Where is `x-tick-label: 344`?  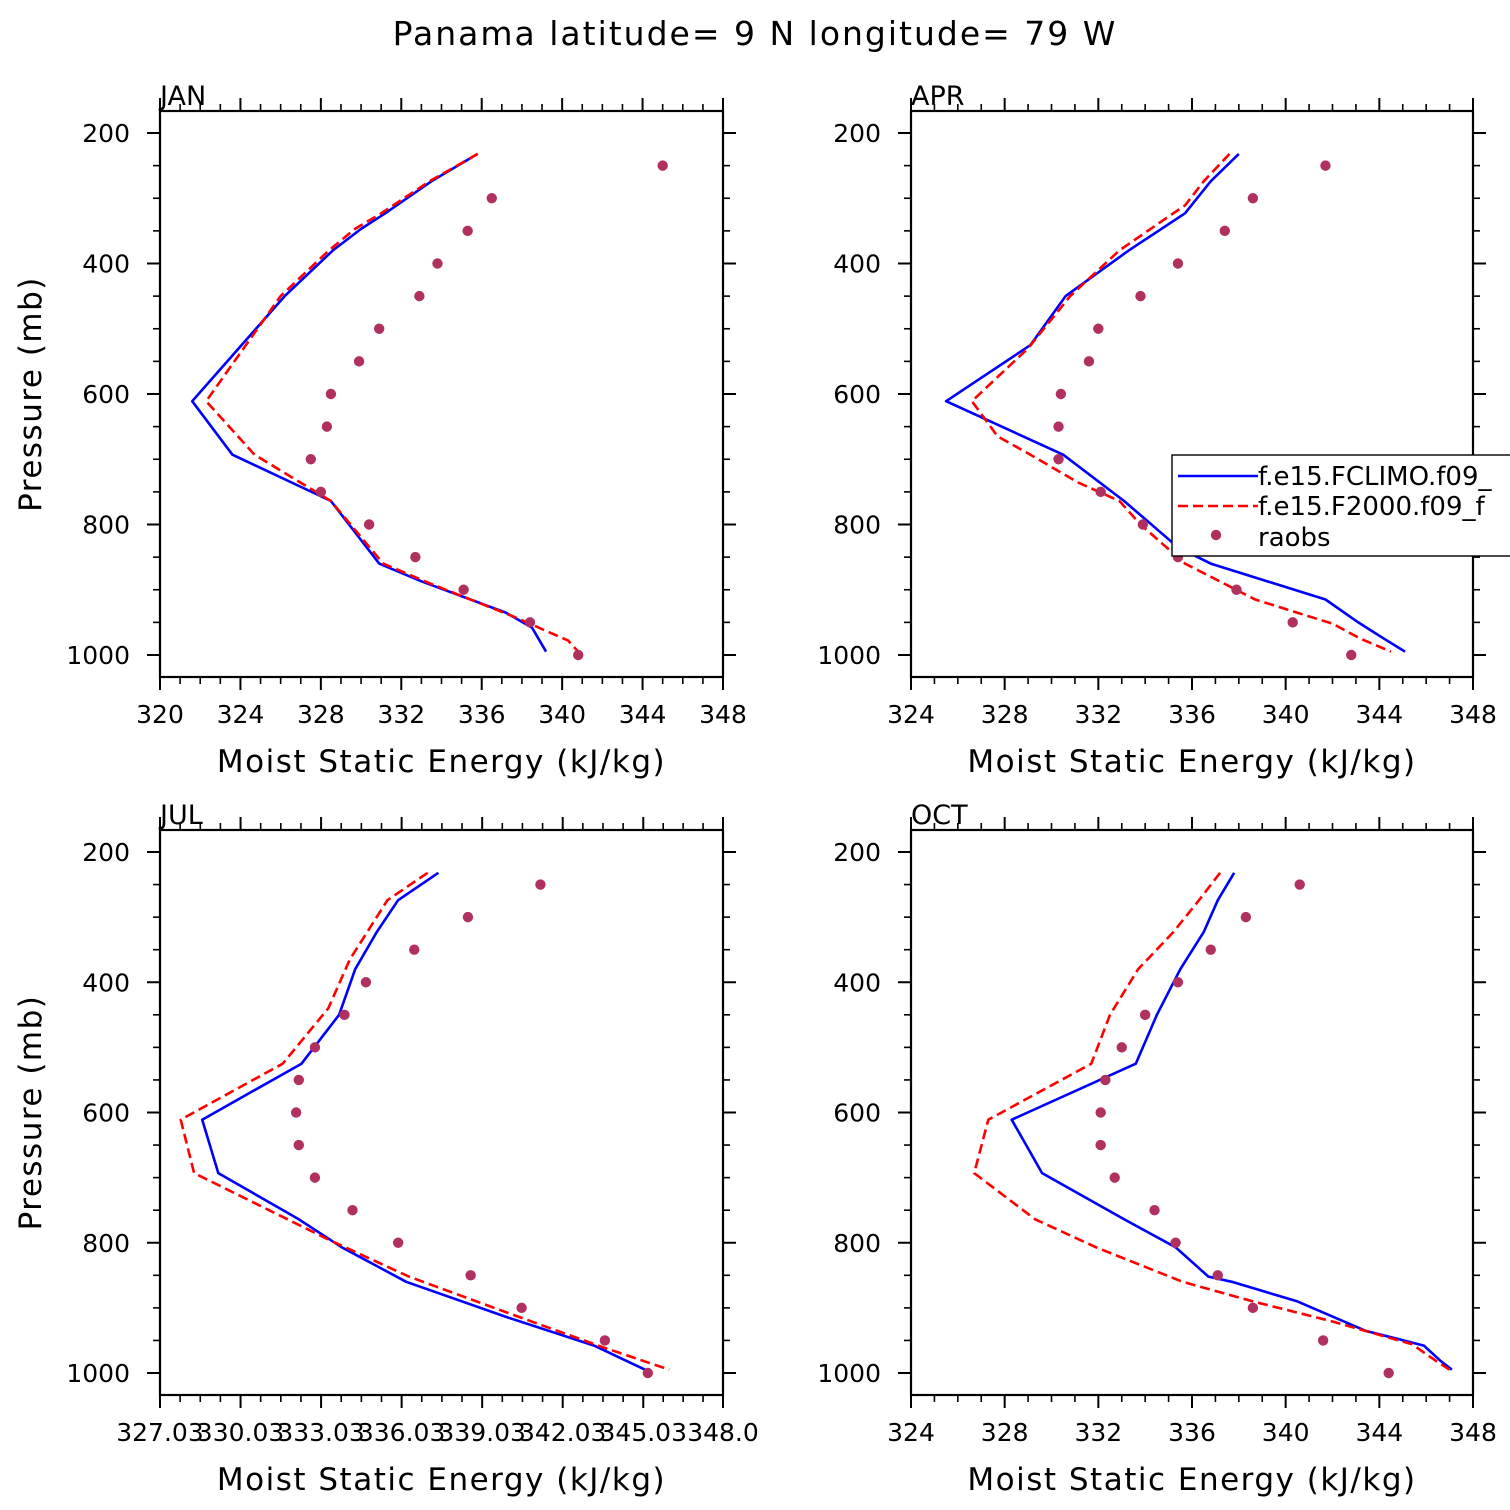
x-tick-label: 344 is located at coordinates (1379, 714).